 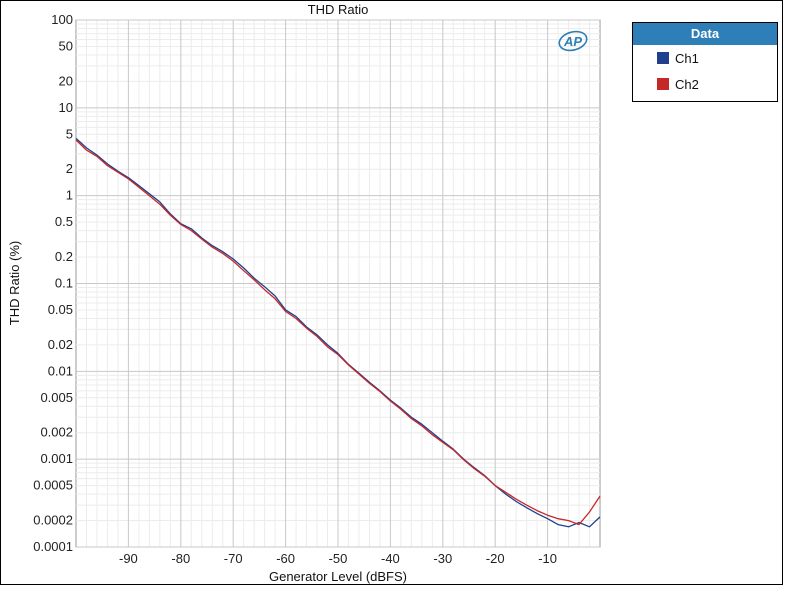 What do you see at coordinates (64, 283) in the screenshot?
I see `y-tick-label: 0.1` at bounding box center [64, 283].